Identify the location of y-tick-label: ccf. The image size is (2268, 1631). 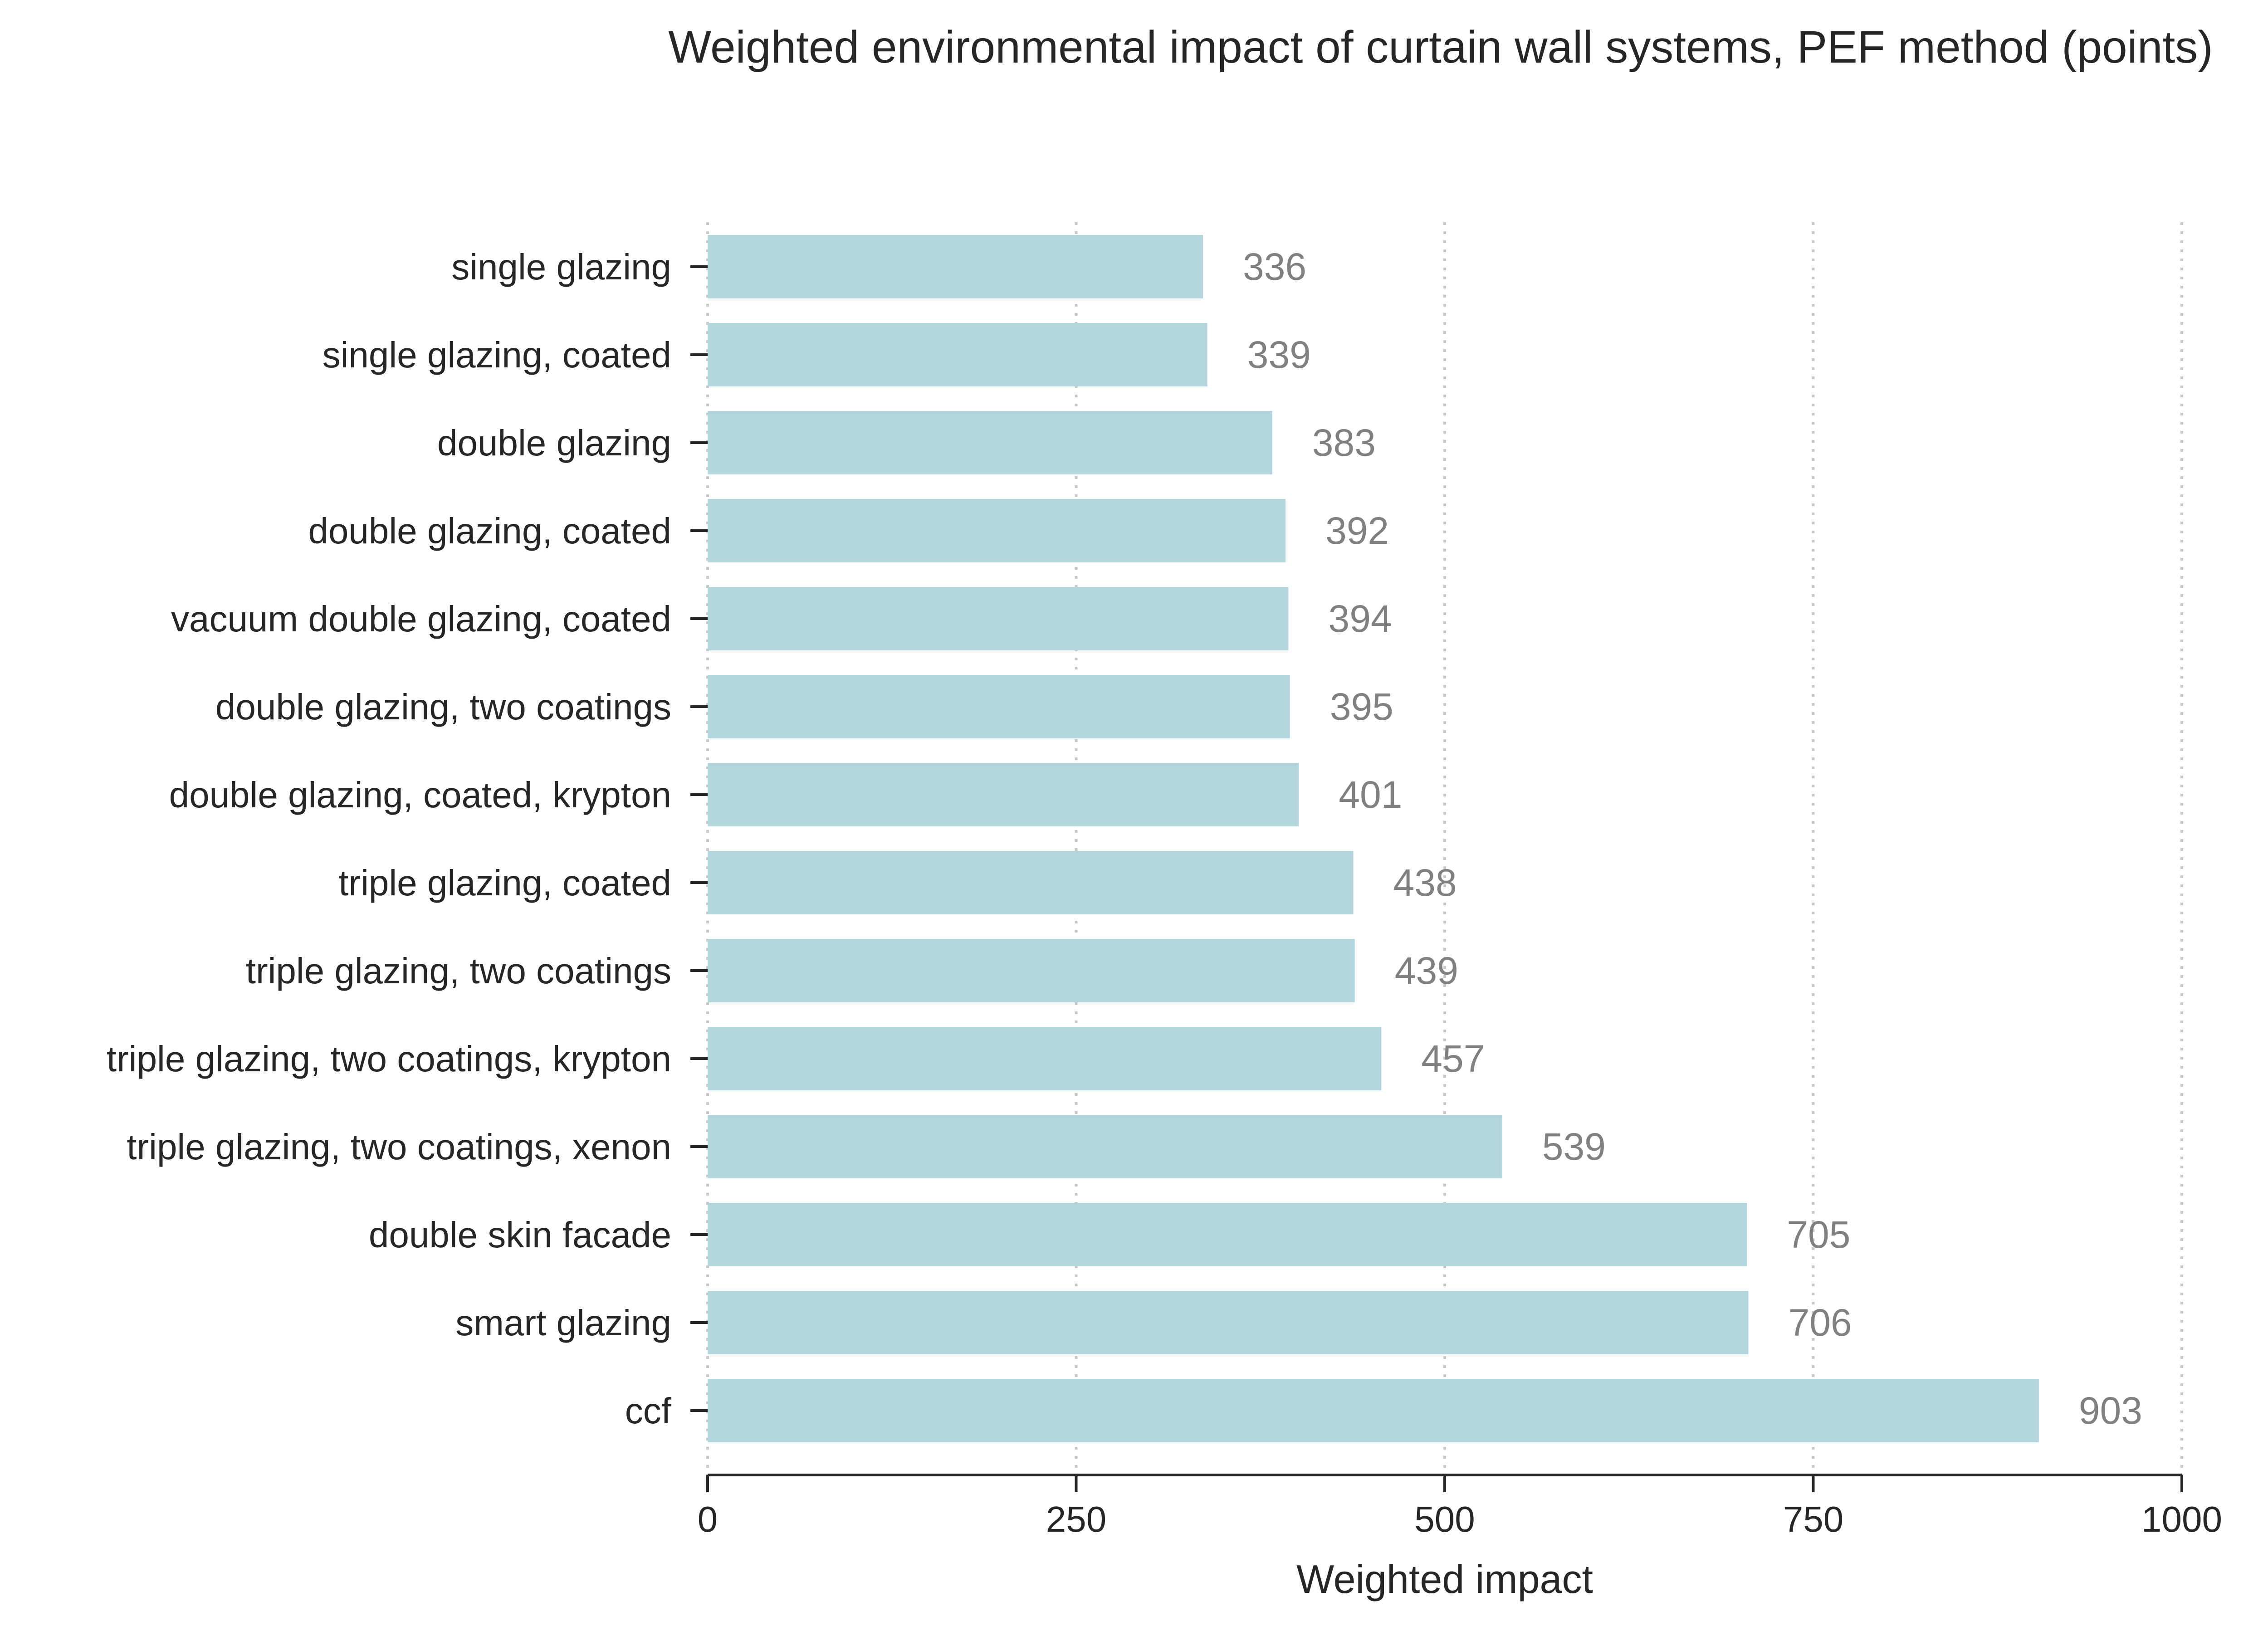
(648, 1411).